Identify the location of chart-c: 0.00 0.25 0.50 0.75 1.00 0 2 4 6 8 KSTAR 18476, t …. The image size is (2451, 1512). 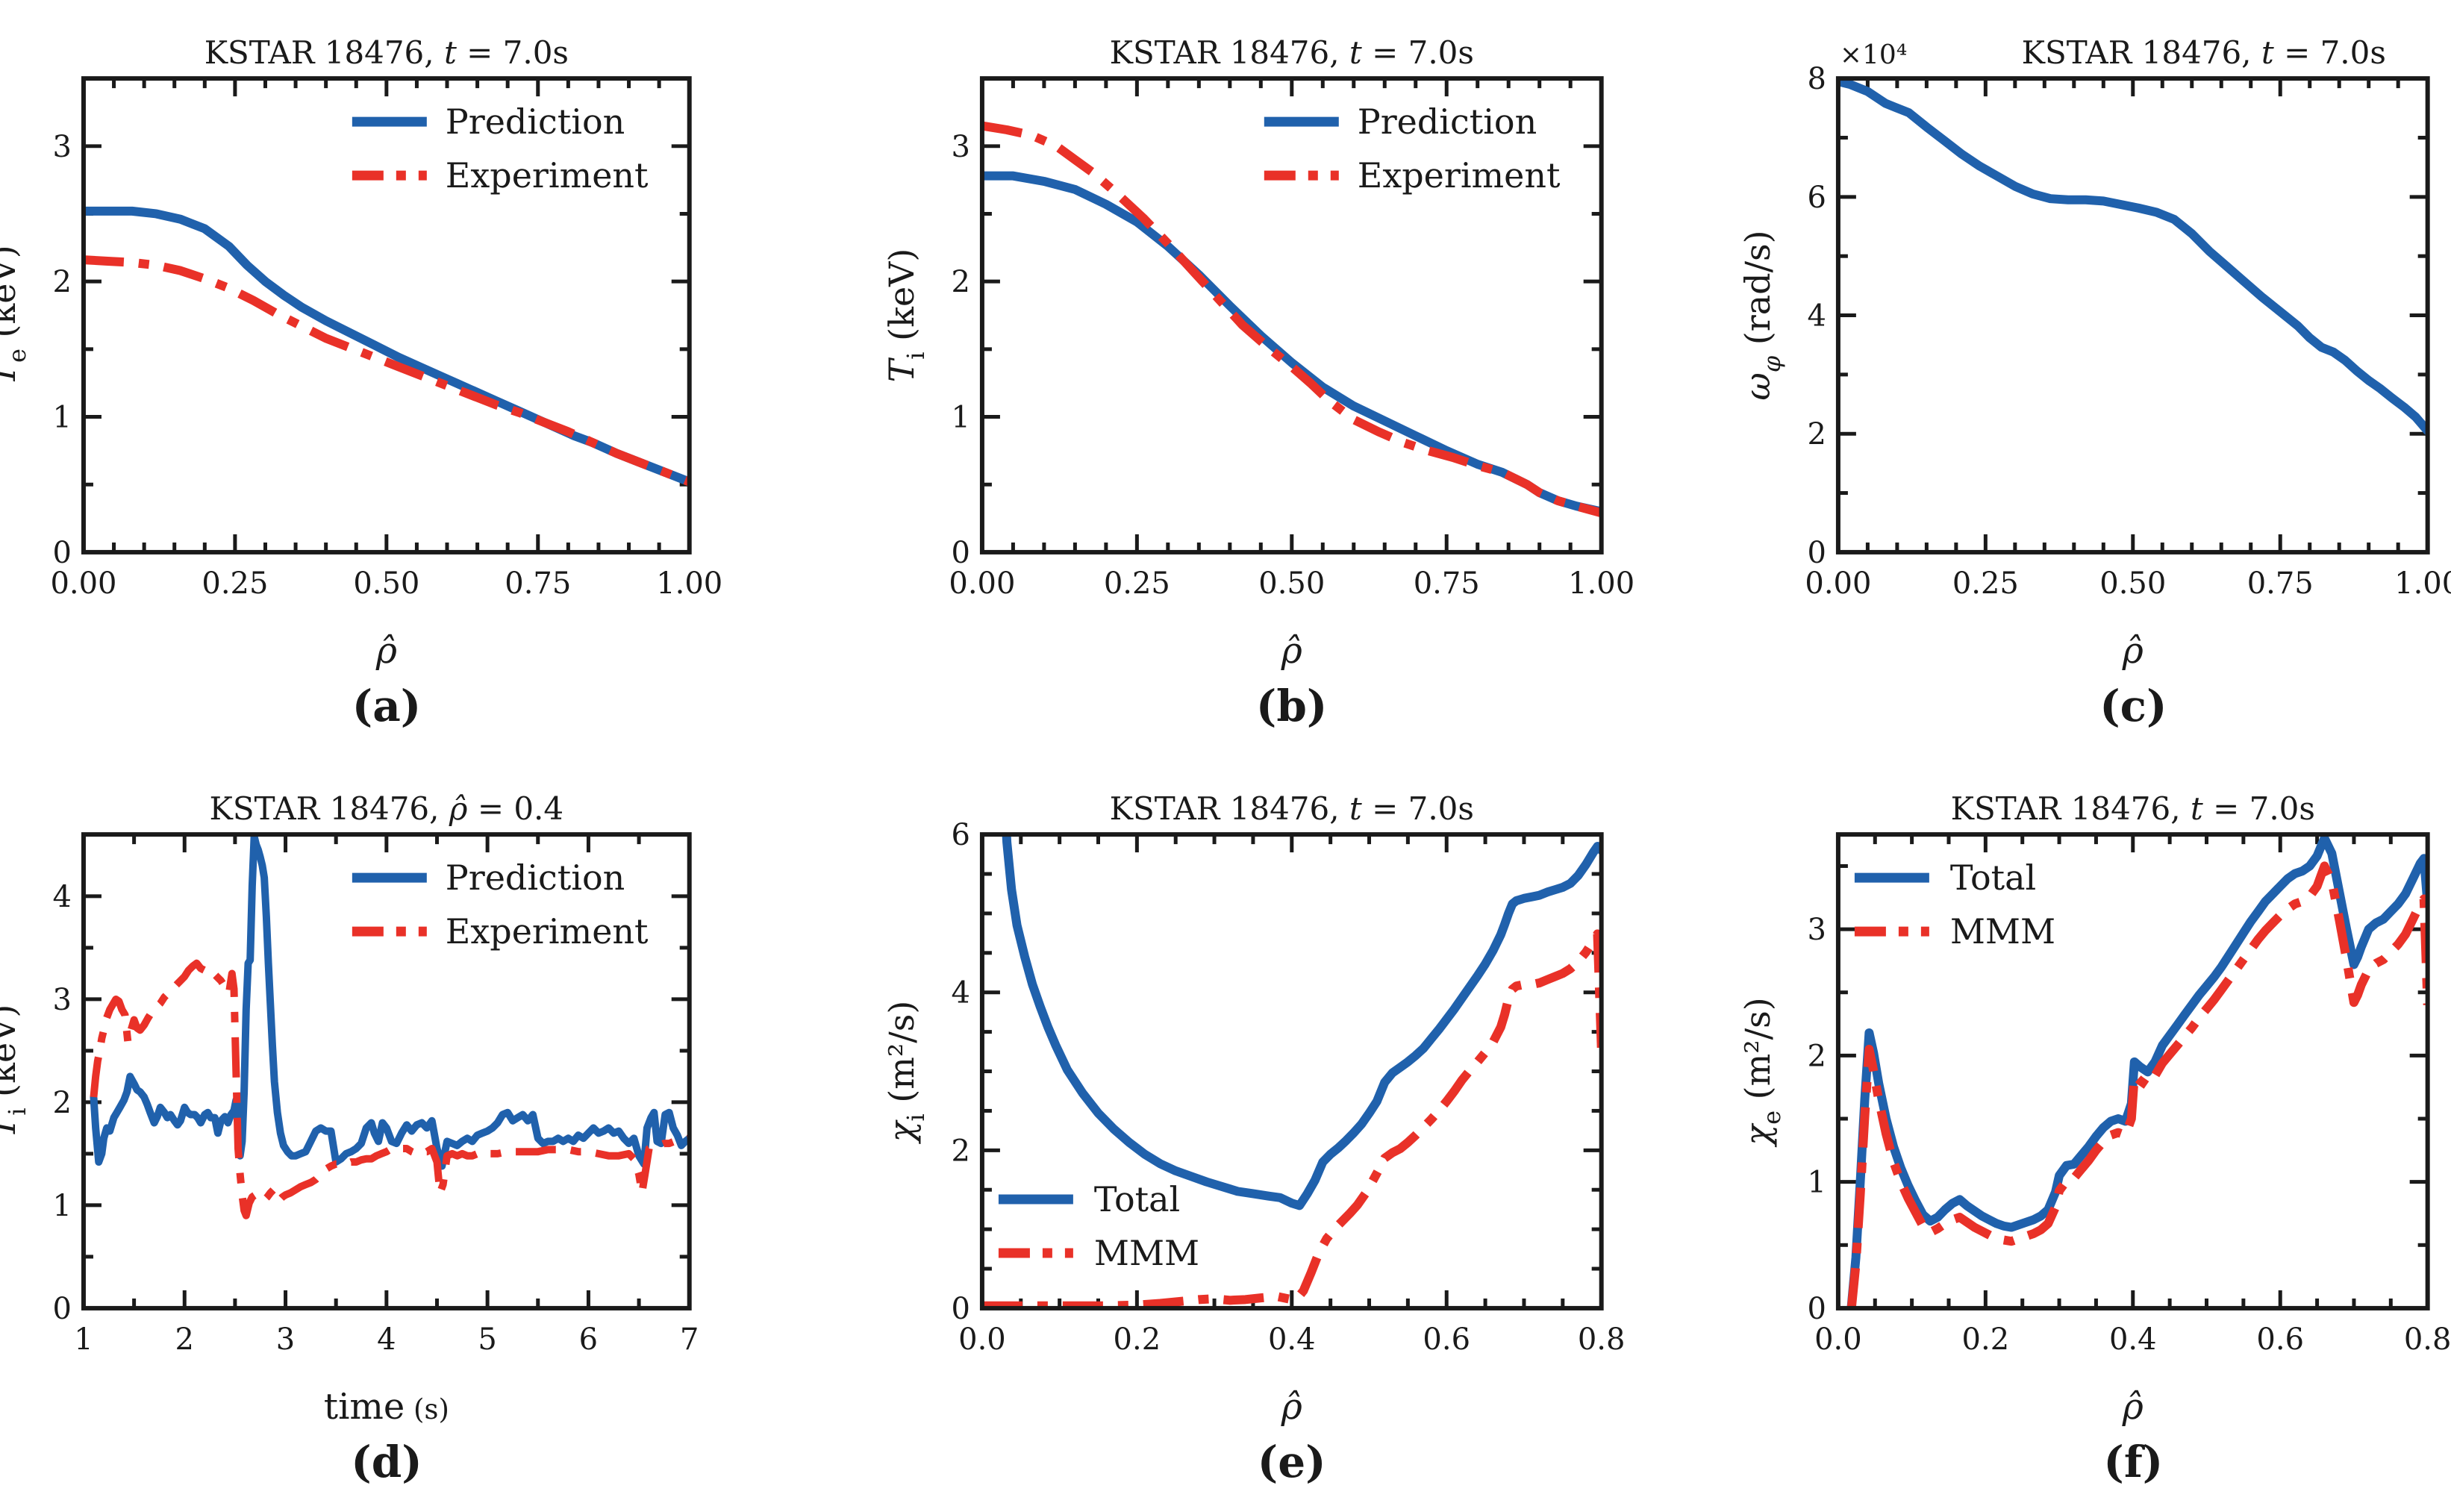
(2094, 353).